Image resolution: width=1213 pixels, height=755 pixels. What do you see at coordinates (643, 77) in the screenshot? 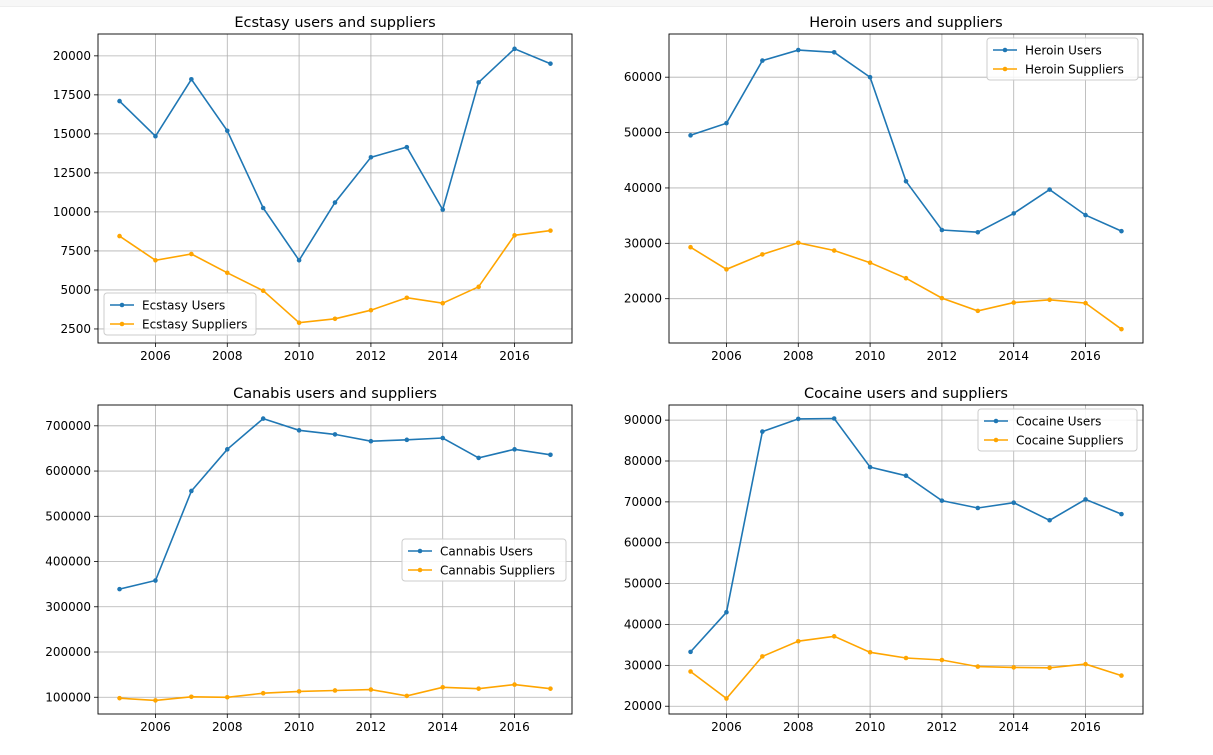
I see `y-tick-label: 60000` at bounding box center [643, 77].